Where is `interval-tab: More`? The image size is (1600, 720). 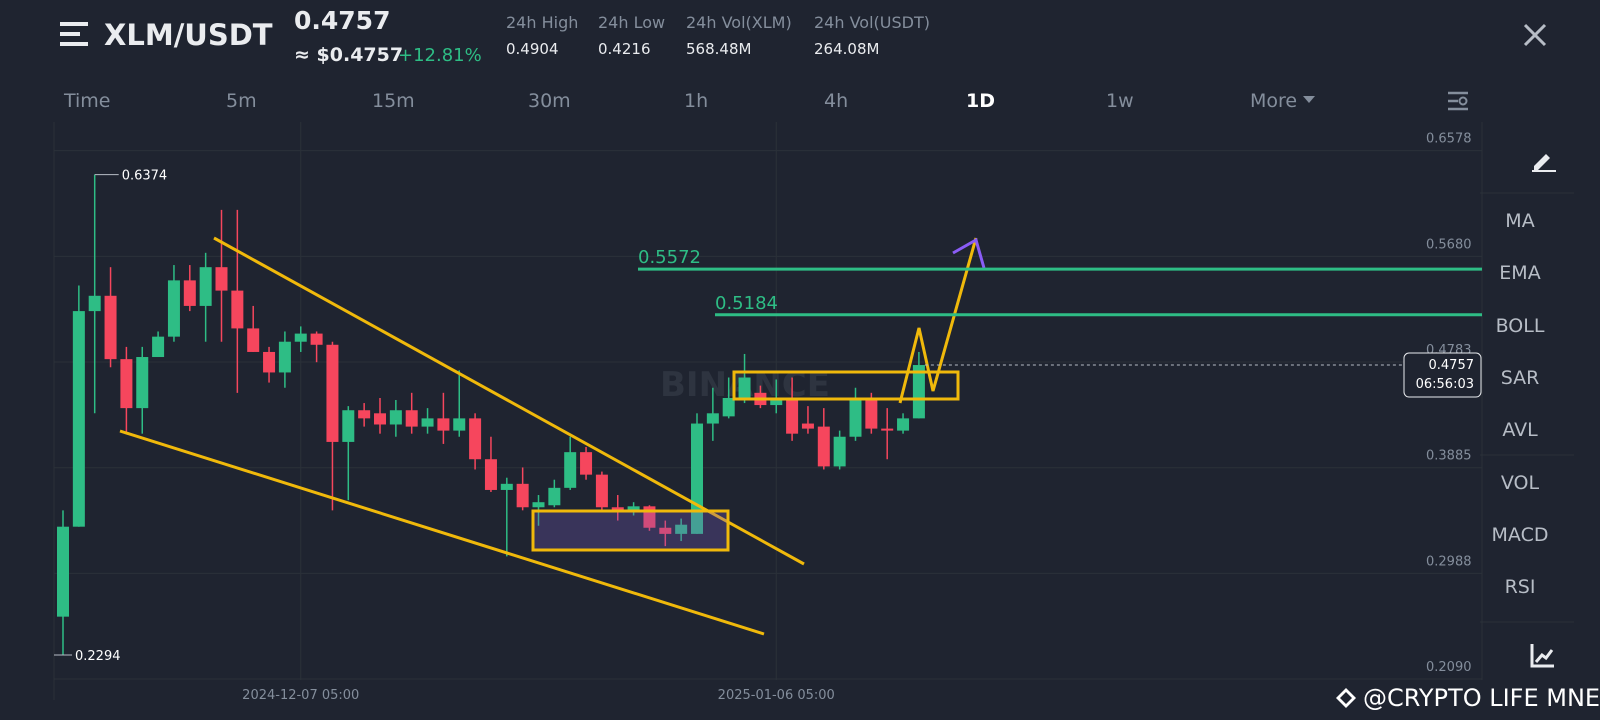
interval-tab: More is located at coordinates (1283, 101).